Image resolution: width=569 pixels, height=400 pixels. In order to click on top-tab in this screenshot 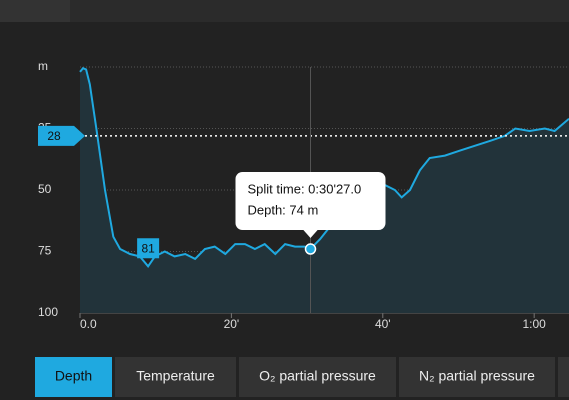, I will do `click(35, 11)`.